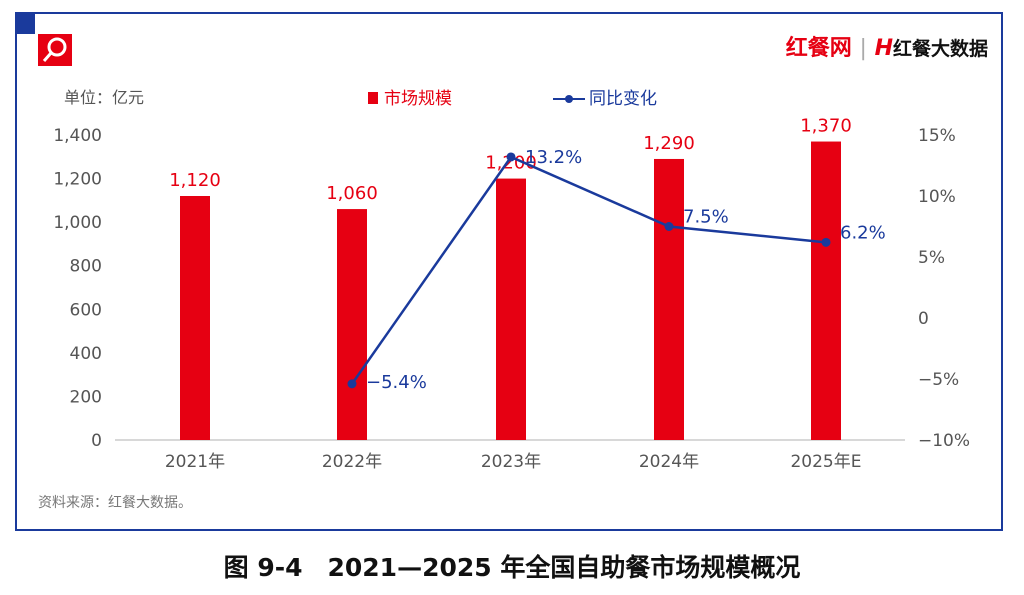 The height and width of the screenshot is (595, 1024). Describe the element at coordinates (938, 380) in the screenshot. I see `right-tick-label: −5%` at that location.